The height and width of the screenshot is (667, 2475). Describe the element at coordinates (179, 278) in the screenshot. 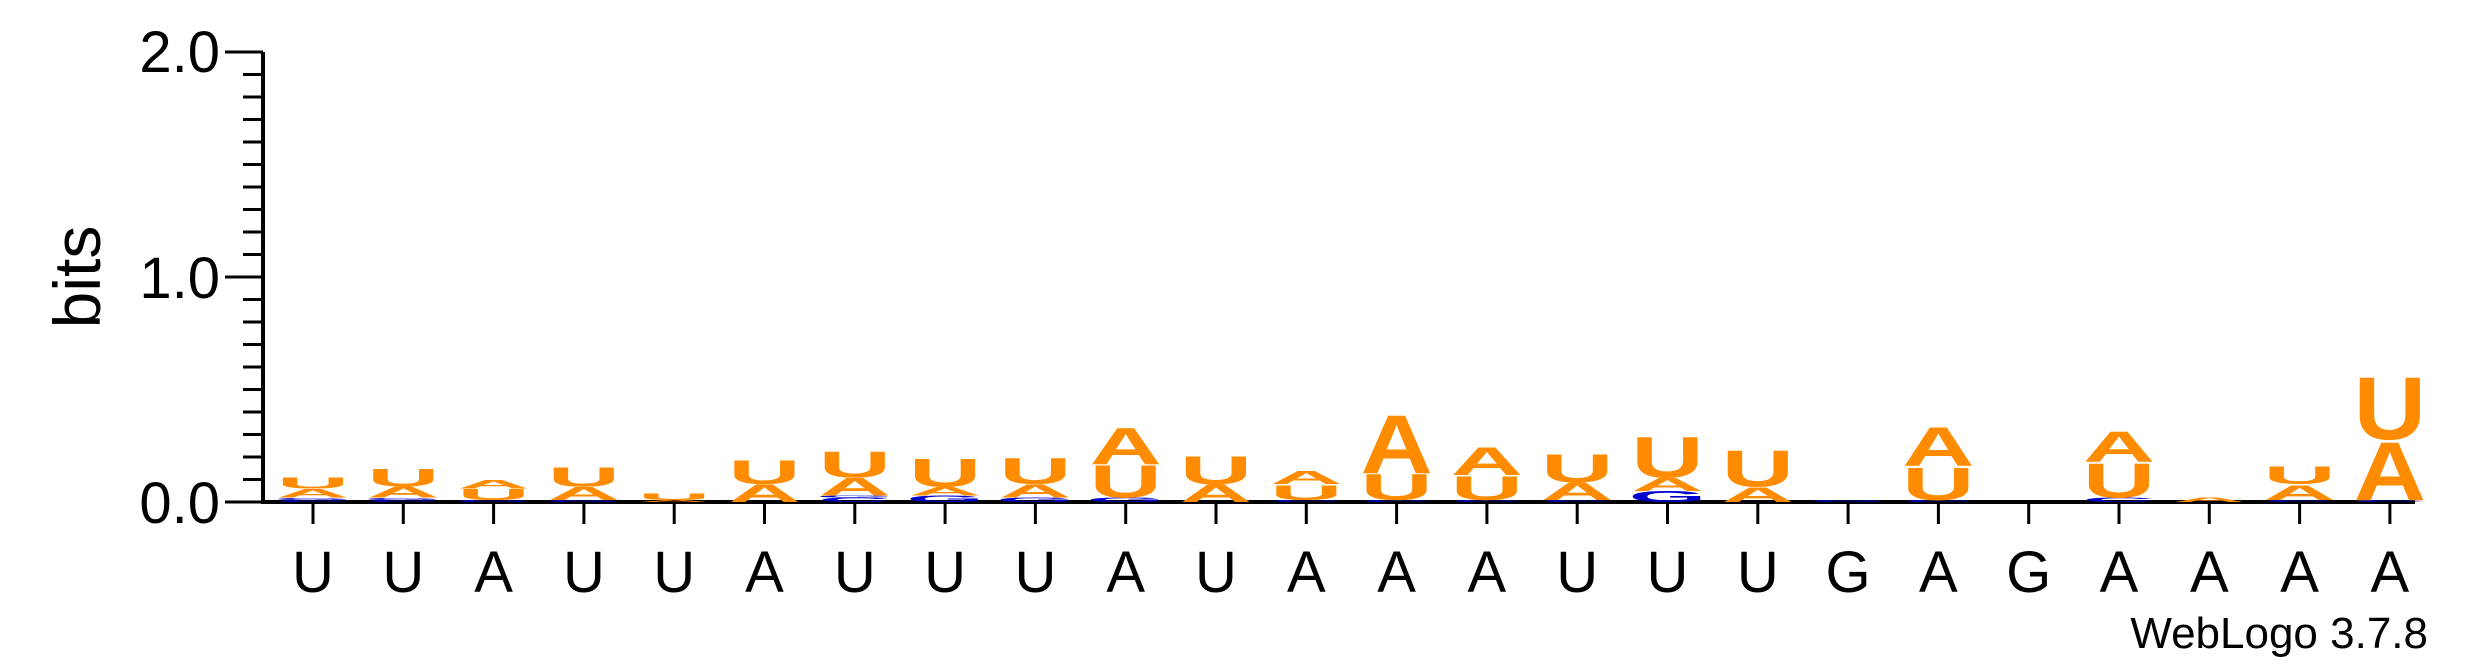

I see `ytick-label-mid: 1.0` at that location.